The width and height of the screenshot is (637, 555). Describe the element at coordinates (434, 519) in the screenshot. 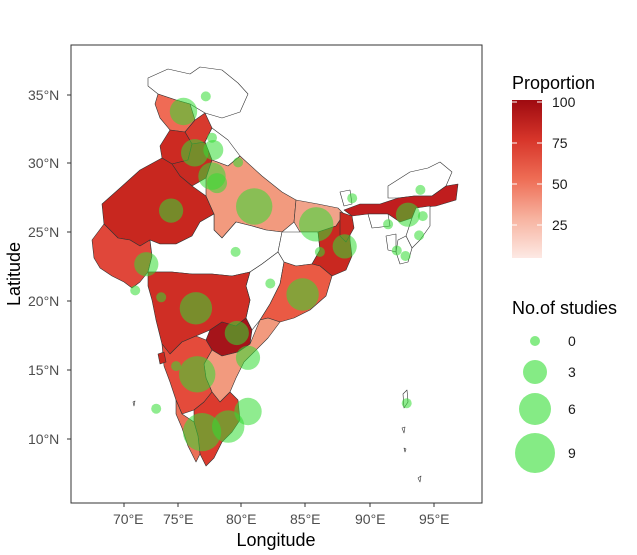

I see `x-tick-label: 95°E` at that location.